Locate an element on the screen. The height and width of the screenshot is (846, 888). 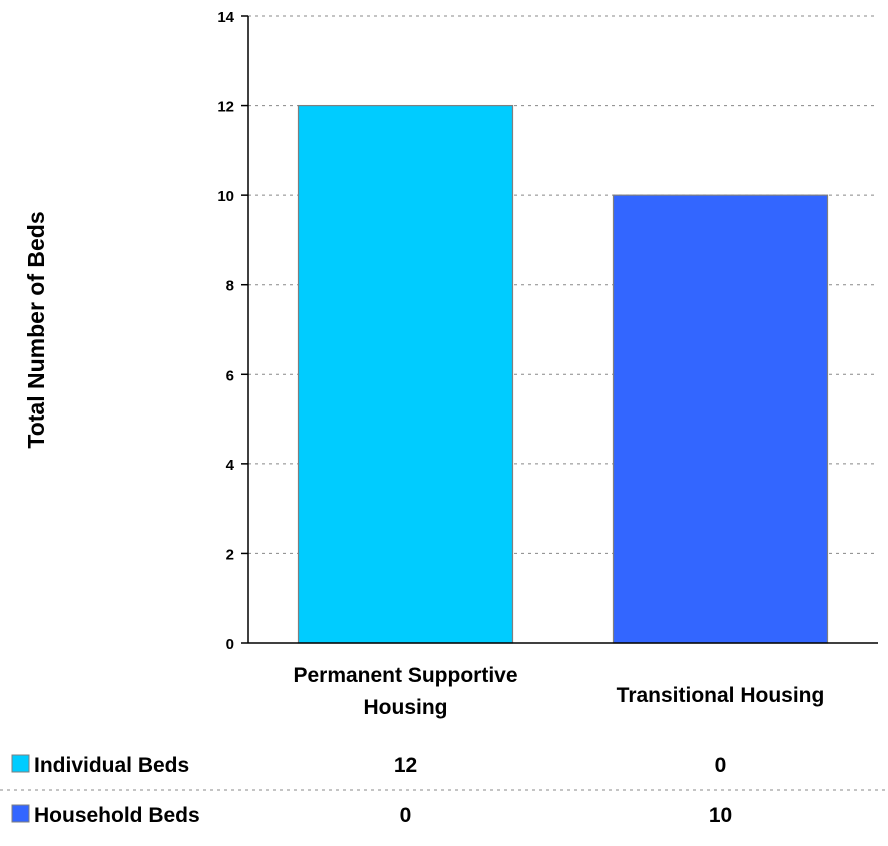
y-tick-label: 4 is located at coordinates (230, 465).